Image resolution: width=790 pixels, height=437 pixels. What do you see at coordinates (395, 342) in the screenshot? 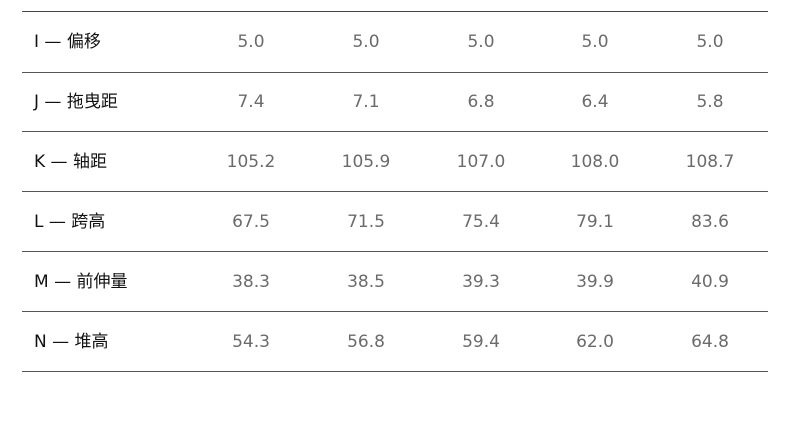
I see `table-row: N — 堆高 54.3 56.8 59.4 62.0 64.8` at bounding box center [395, 342].